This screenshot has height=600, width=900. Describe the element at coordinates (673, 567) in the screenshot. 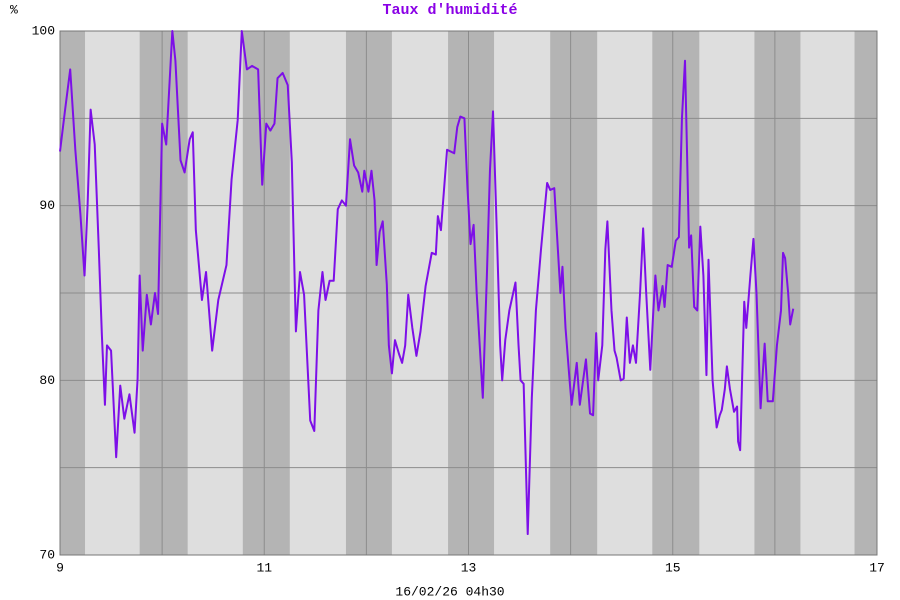

I see `x-tick-label: 15` at that location.